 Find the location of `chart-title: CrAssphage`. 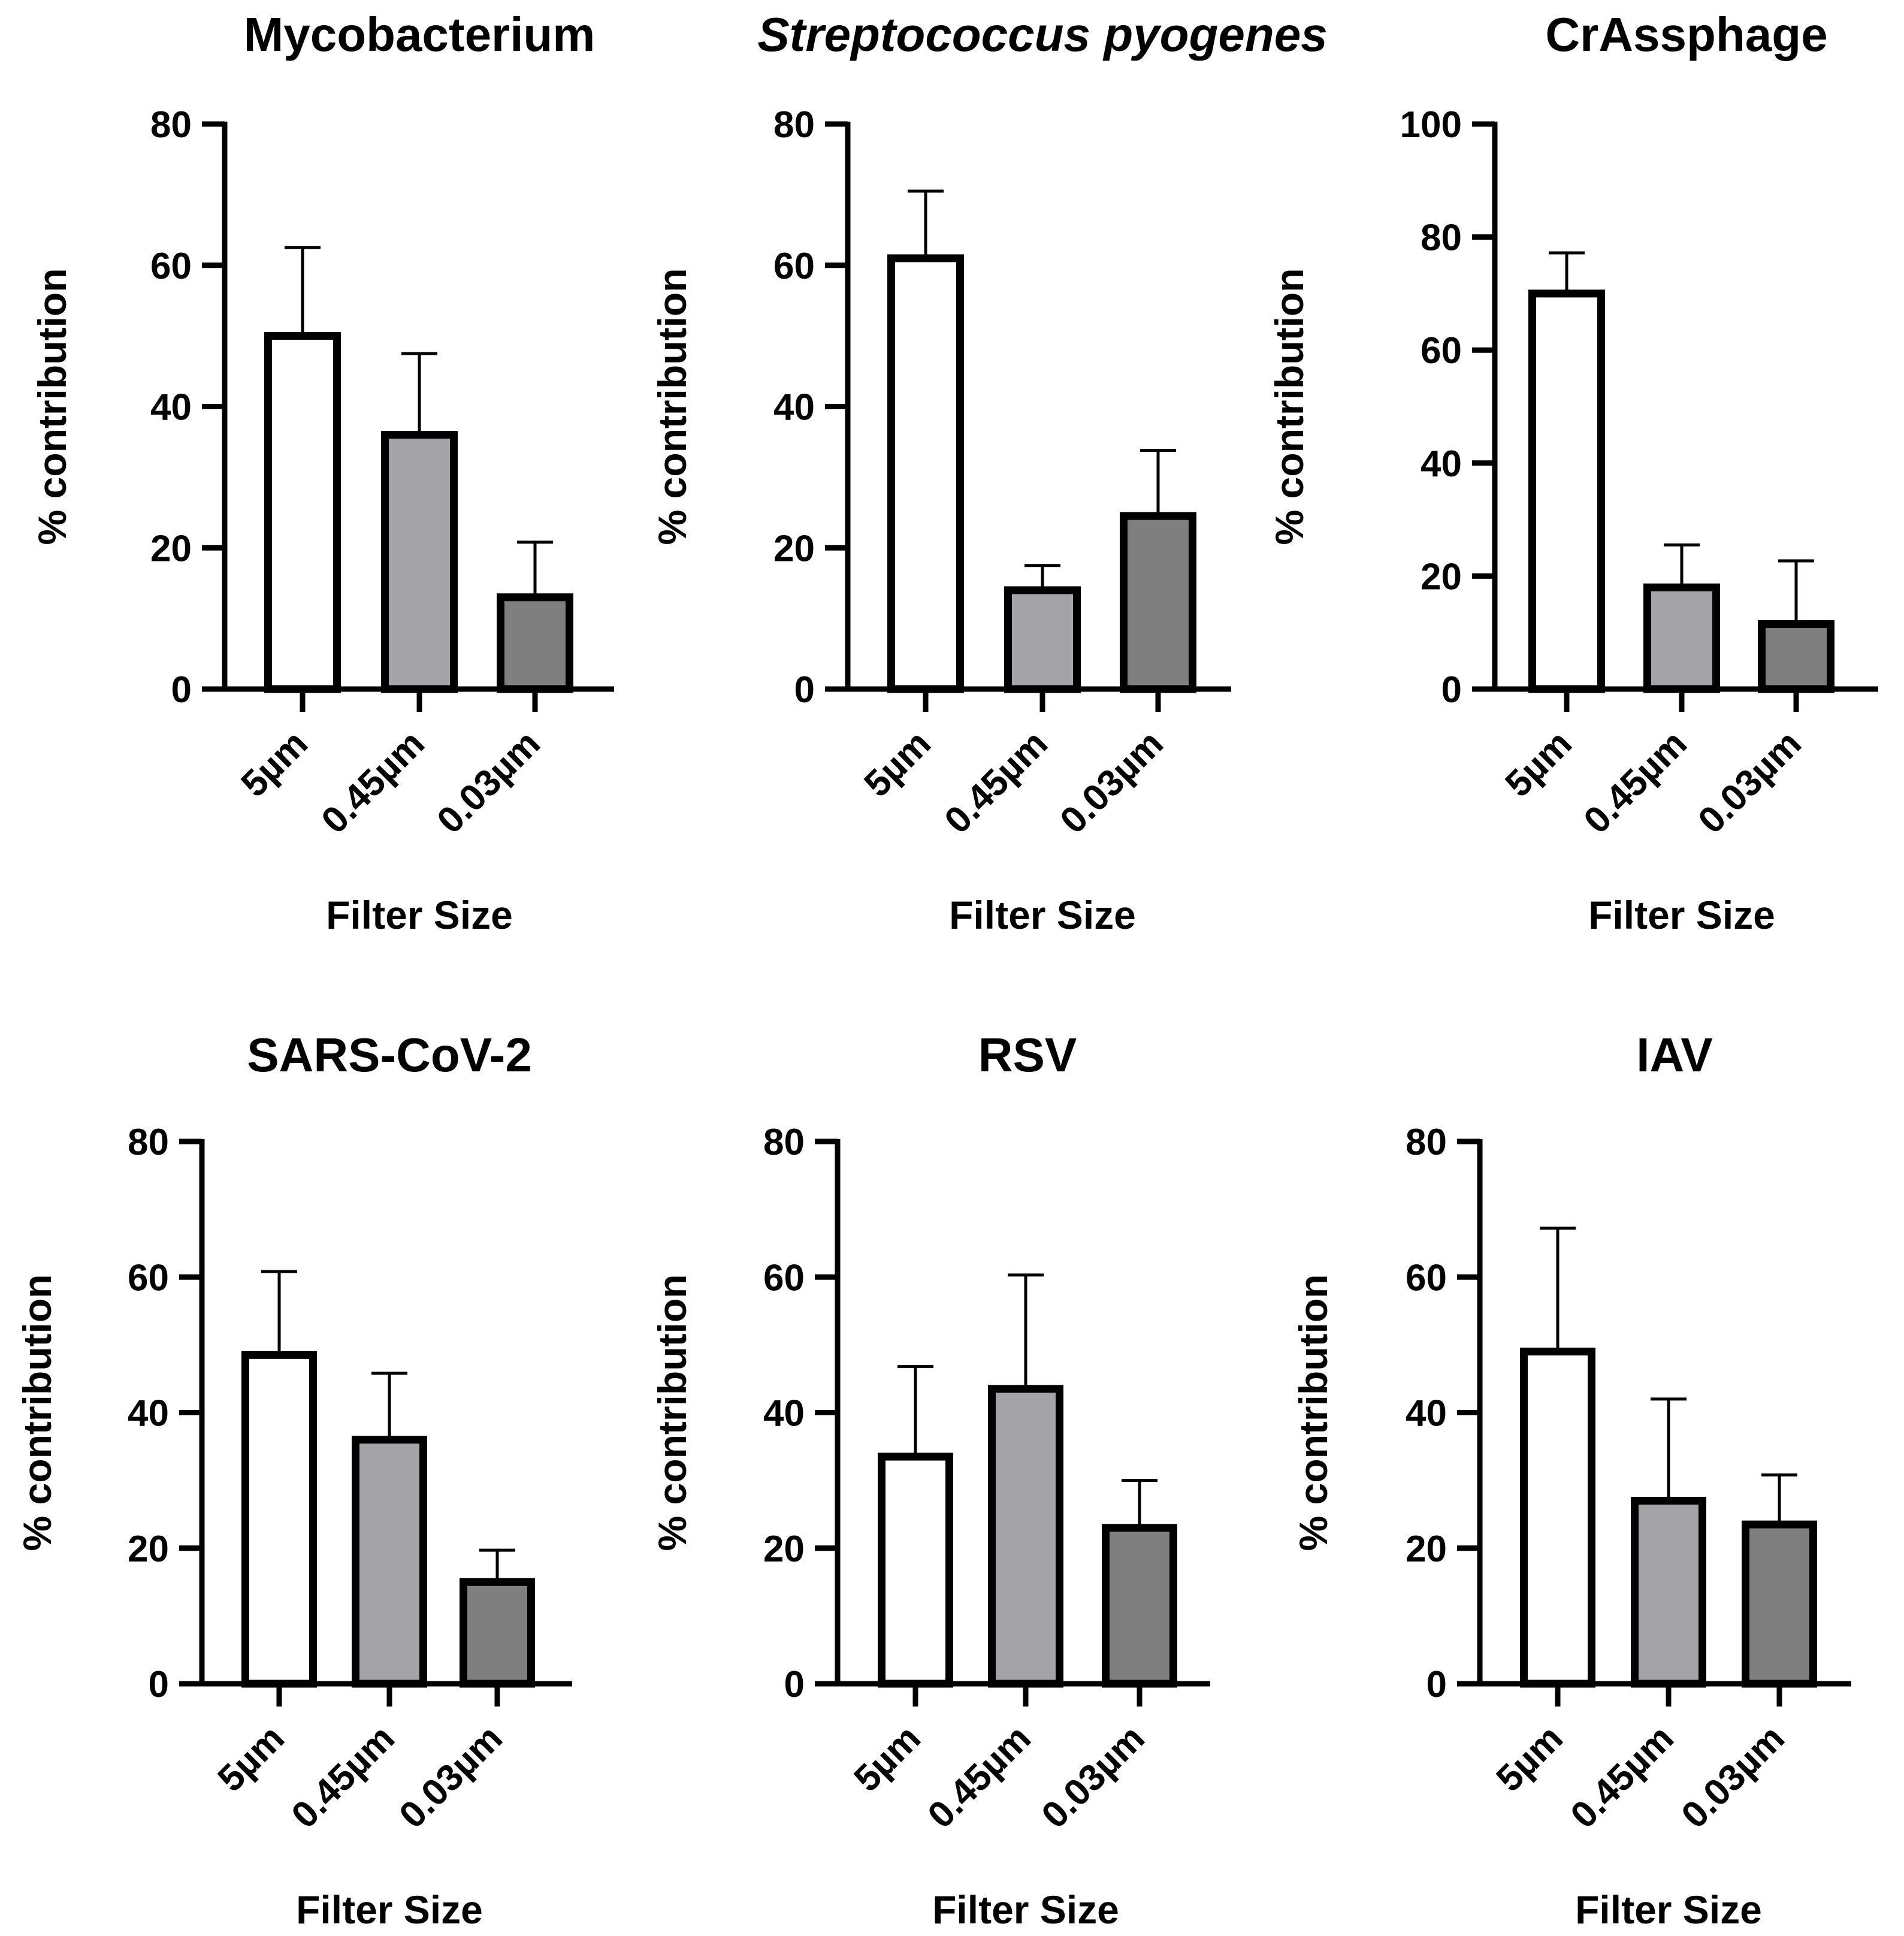

chart-title: CrAssphage is located at coordinates (1686, 34).